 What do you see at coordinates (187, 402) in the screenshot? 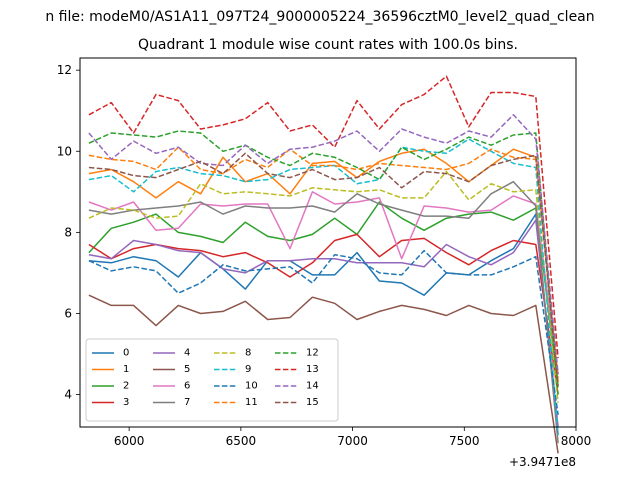
I see `legend-label-7: 7` at bounding box center [187, 402].